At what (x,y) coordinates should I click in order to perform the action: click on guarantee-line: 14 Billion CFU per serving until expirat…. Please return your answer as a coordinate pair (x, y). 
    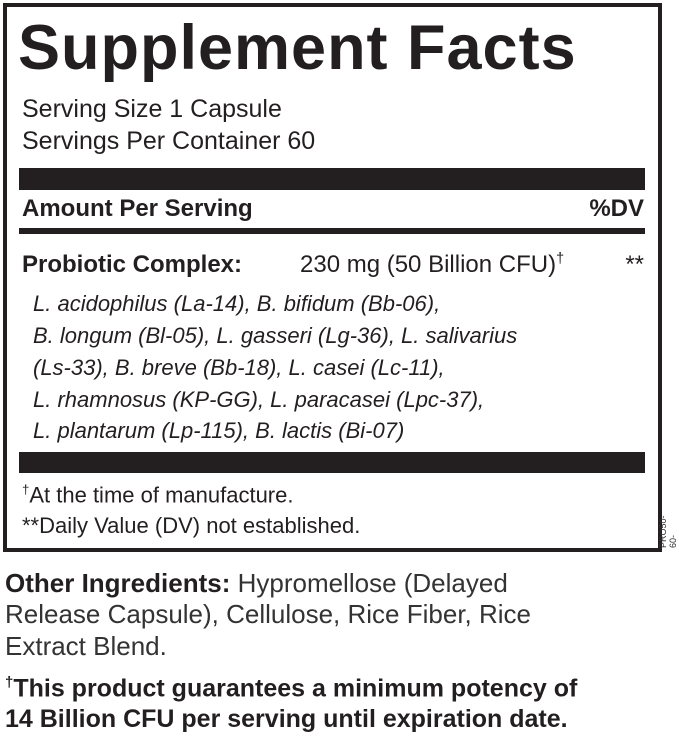
    Looking at the image, I should click on (286, 719).